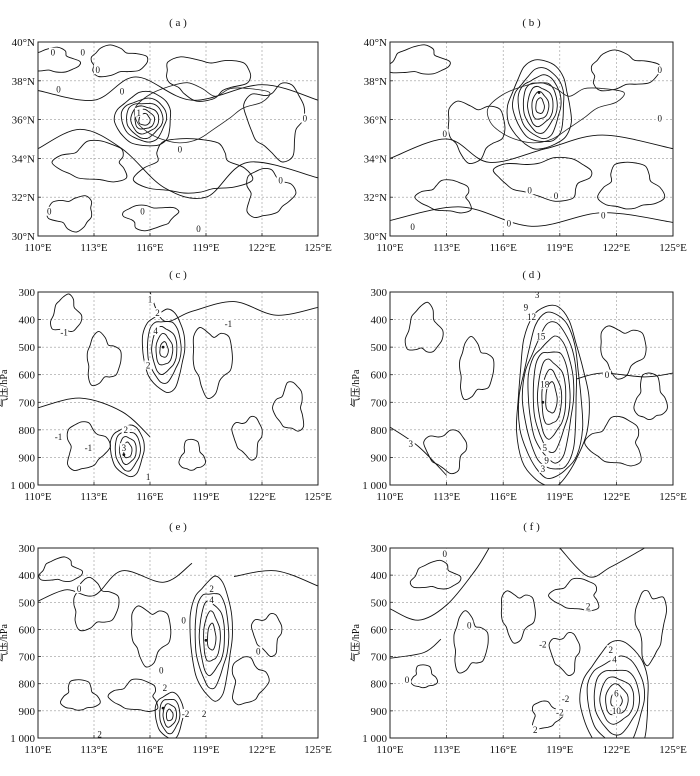  What do you see at coordinates (27, 685) in the screenshot?
I see `y-tick-label: 800` at bounding box center [27, 685].